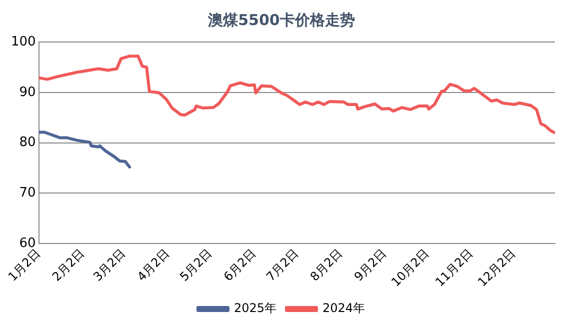 This screenshot has width=567, height=325. Describe the element at coordinates (281, 19) in the screenshot. I see `chart-title: 澳煤5500卡价格走势` at that location.